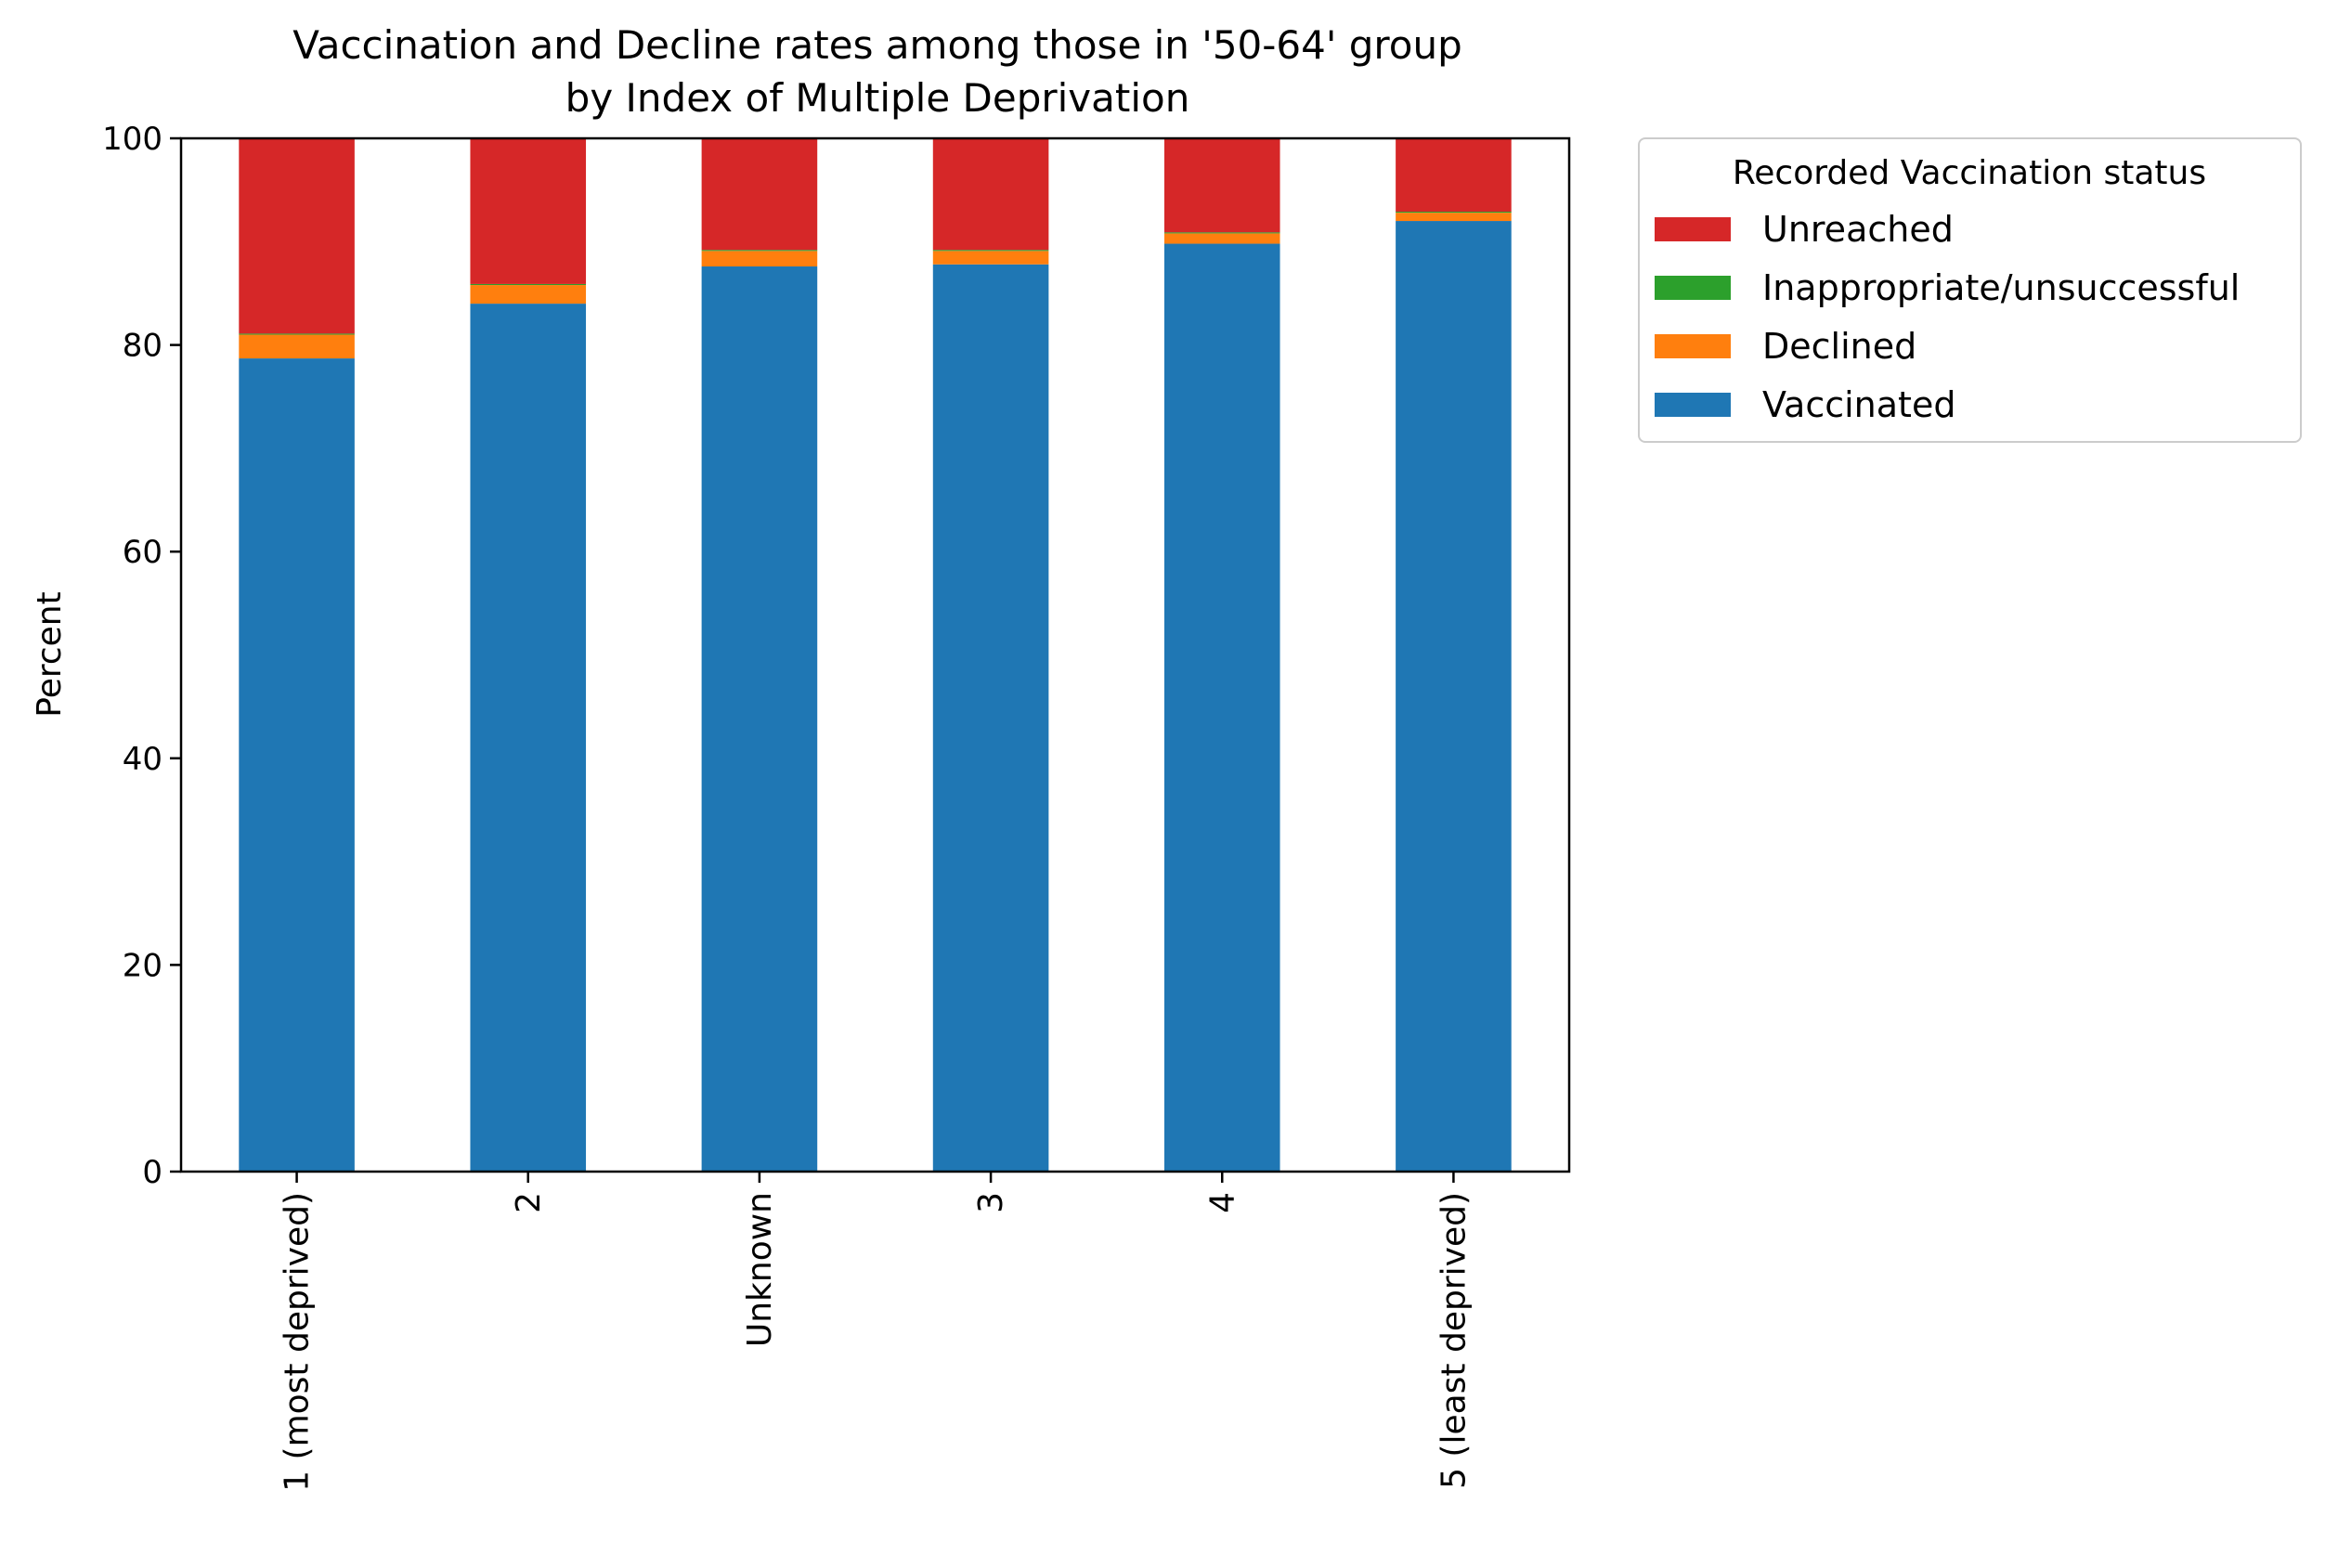 Image resolution: width=2325 pixels, height=1568 pixels. Describe the element at coordinates (1969, 173) in the screenshot. I see `legend-title: Recorded Vaccination status` at that location.